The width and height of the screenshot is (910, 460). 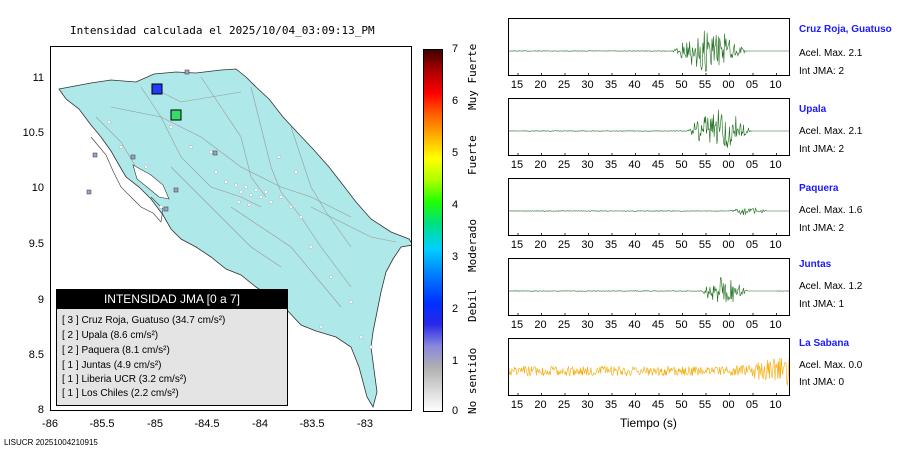 What do you see at coordinates (144, 320) in the screenshot?
I see `legend-item: [ 3 ] Cruz Roja, Guatuso (34.7 cm/s²)` at bounding box center [144, 320].